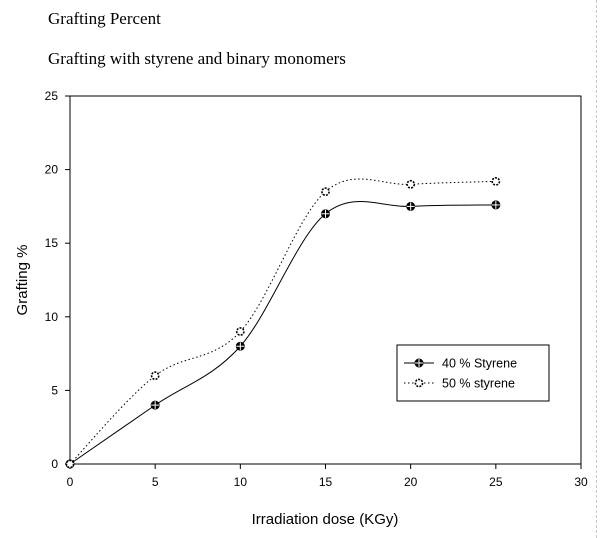 Image resolution: width=600 pixels, height=538 pixels. Describe the element at coordinates (52, 243) in the screenshot. I see `y-tick-label: 15` at that location.